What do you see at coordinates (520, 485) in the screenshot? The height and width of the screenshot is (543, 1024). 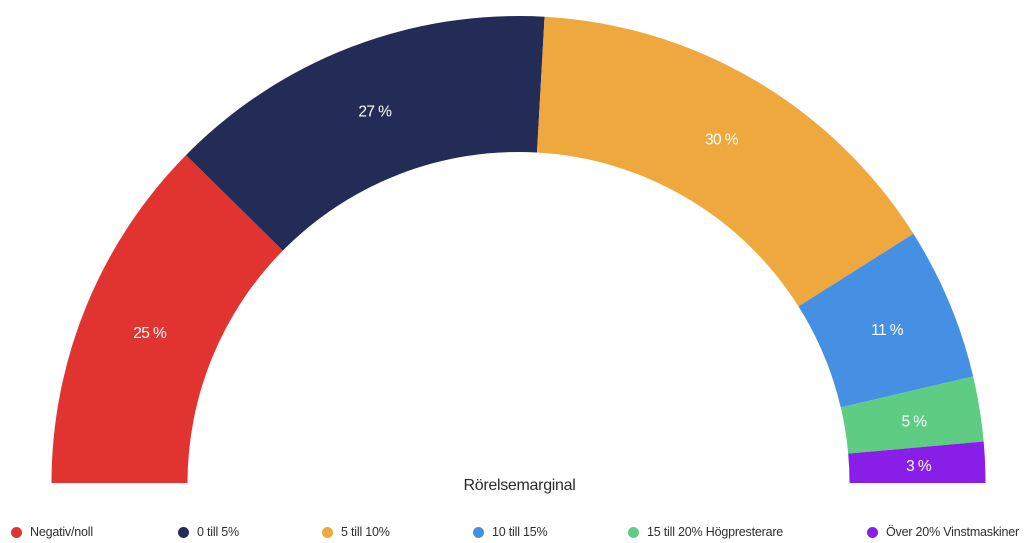 I see `svg-text: Rörelsemarginal` at bounding box center [520, 485].